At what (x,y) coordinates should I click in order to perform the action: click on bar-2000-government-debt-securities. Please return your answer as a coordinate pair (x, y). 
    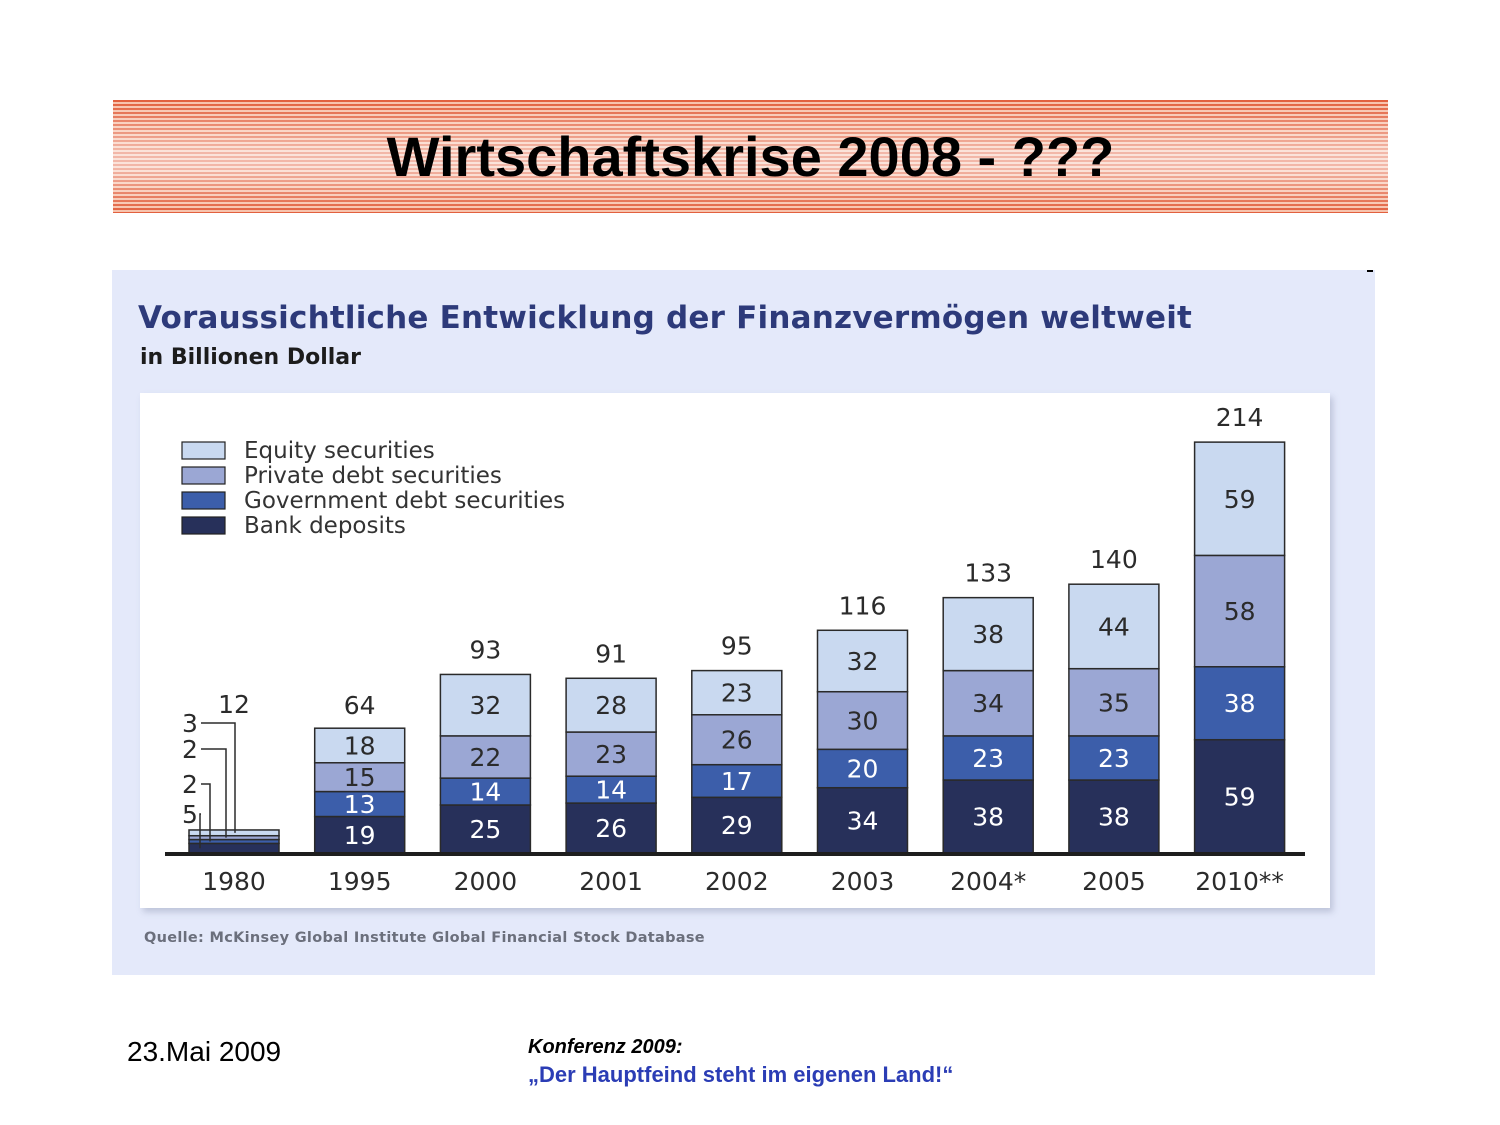
    Looking at the image, I should click on (485, 791).